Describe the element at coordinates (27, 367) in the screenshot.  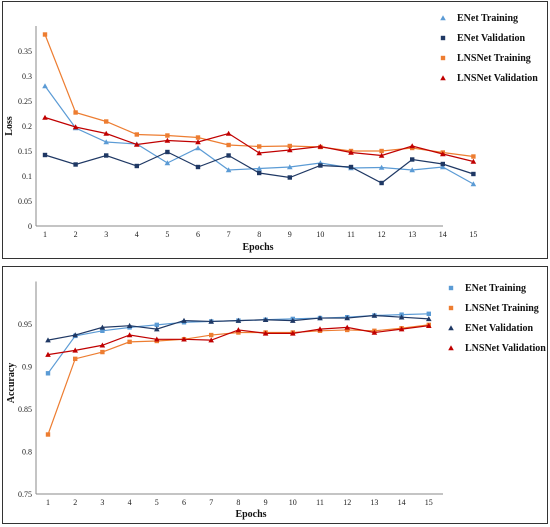
I see `y-tick-label: 0.9` at that location.